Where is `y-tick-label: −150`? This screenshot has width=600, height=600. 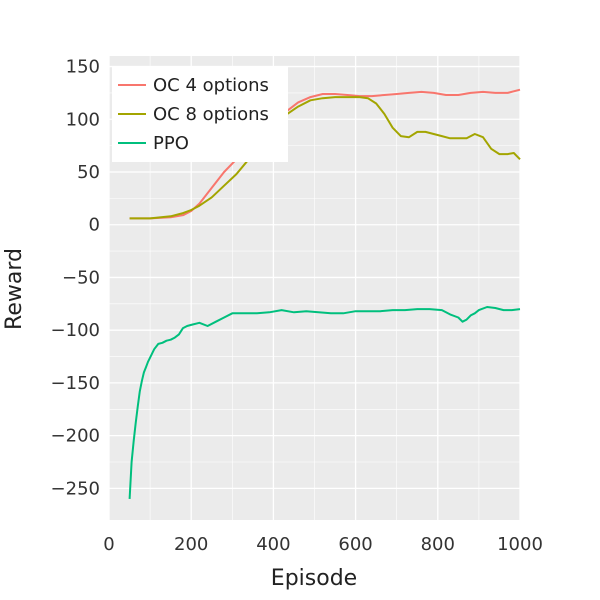 y-tick-label: −150 is located at coordinates (75, 383).